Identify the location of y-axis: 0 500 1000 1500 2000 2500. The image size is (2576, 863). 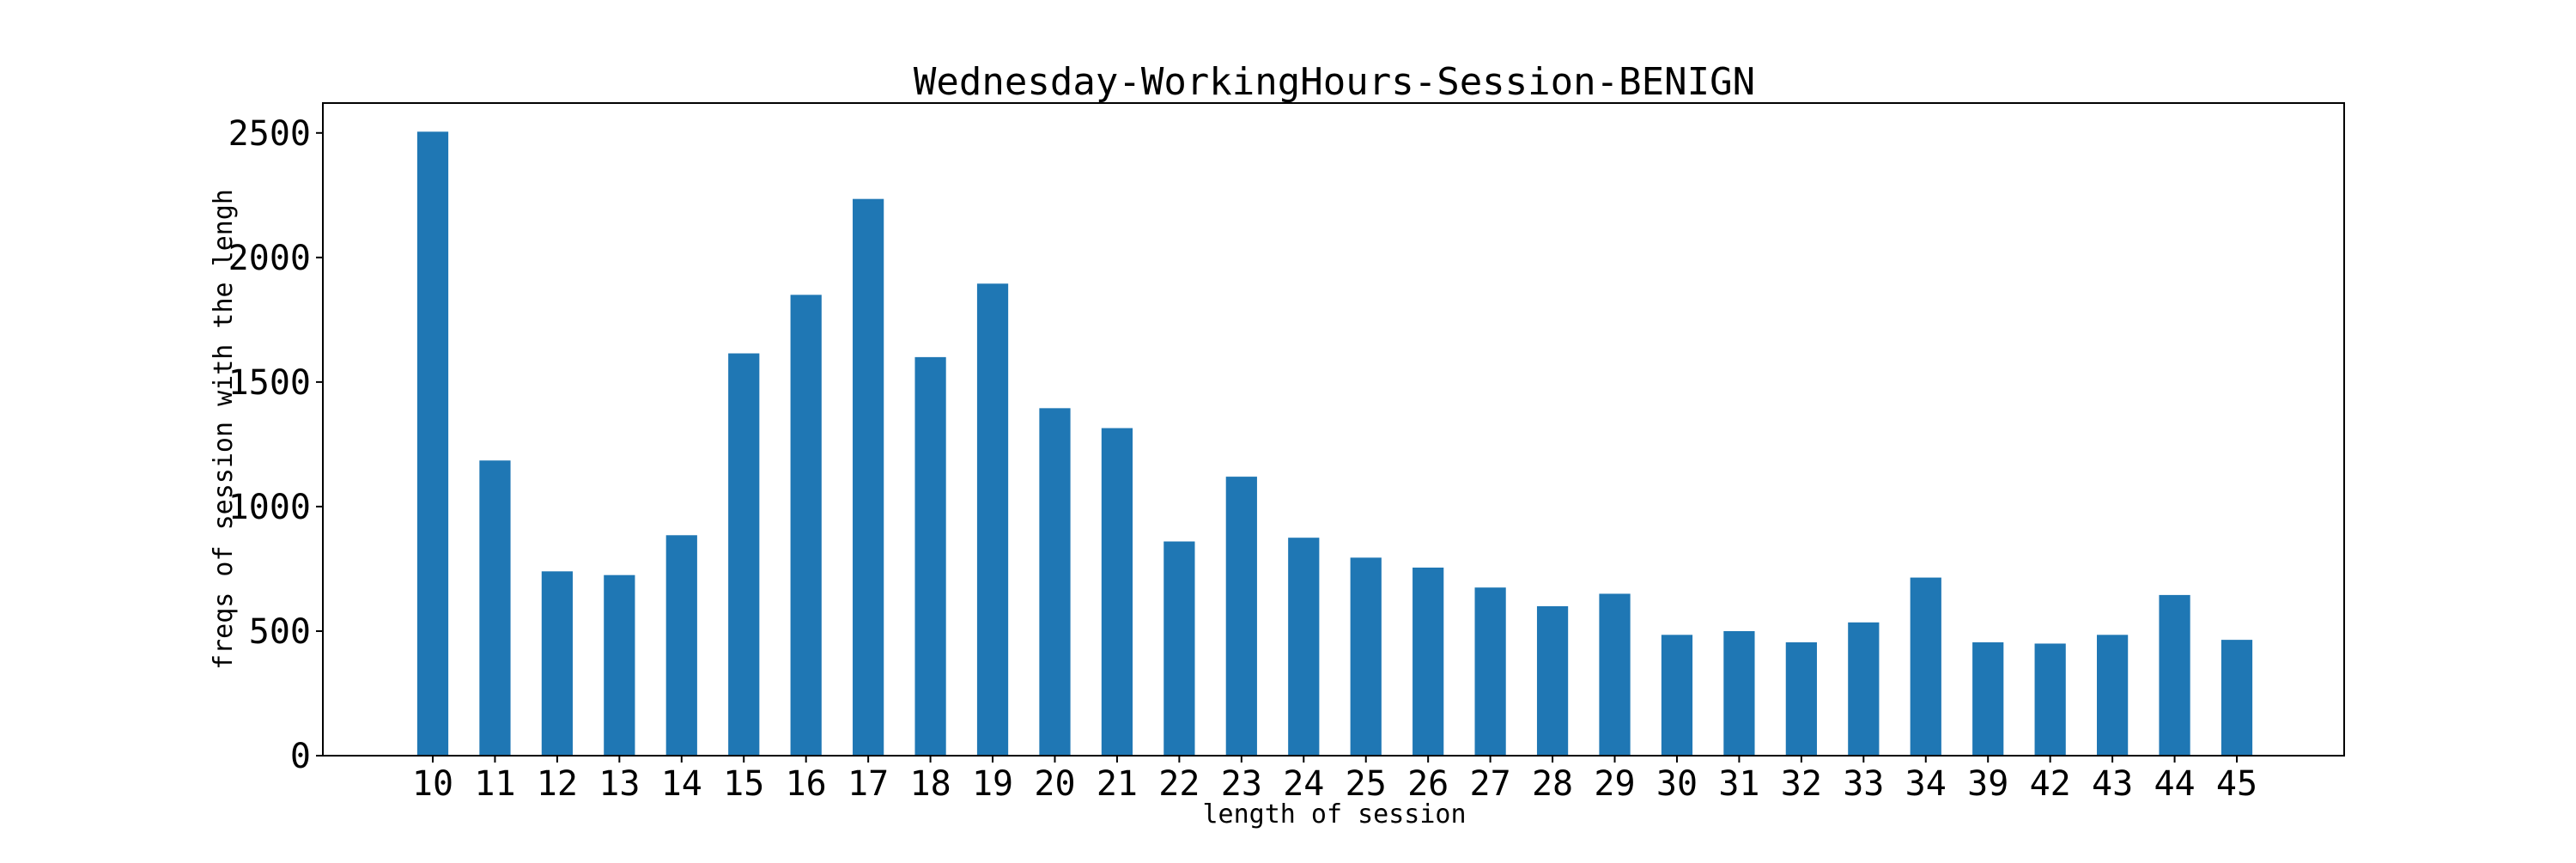
(275, 445).